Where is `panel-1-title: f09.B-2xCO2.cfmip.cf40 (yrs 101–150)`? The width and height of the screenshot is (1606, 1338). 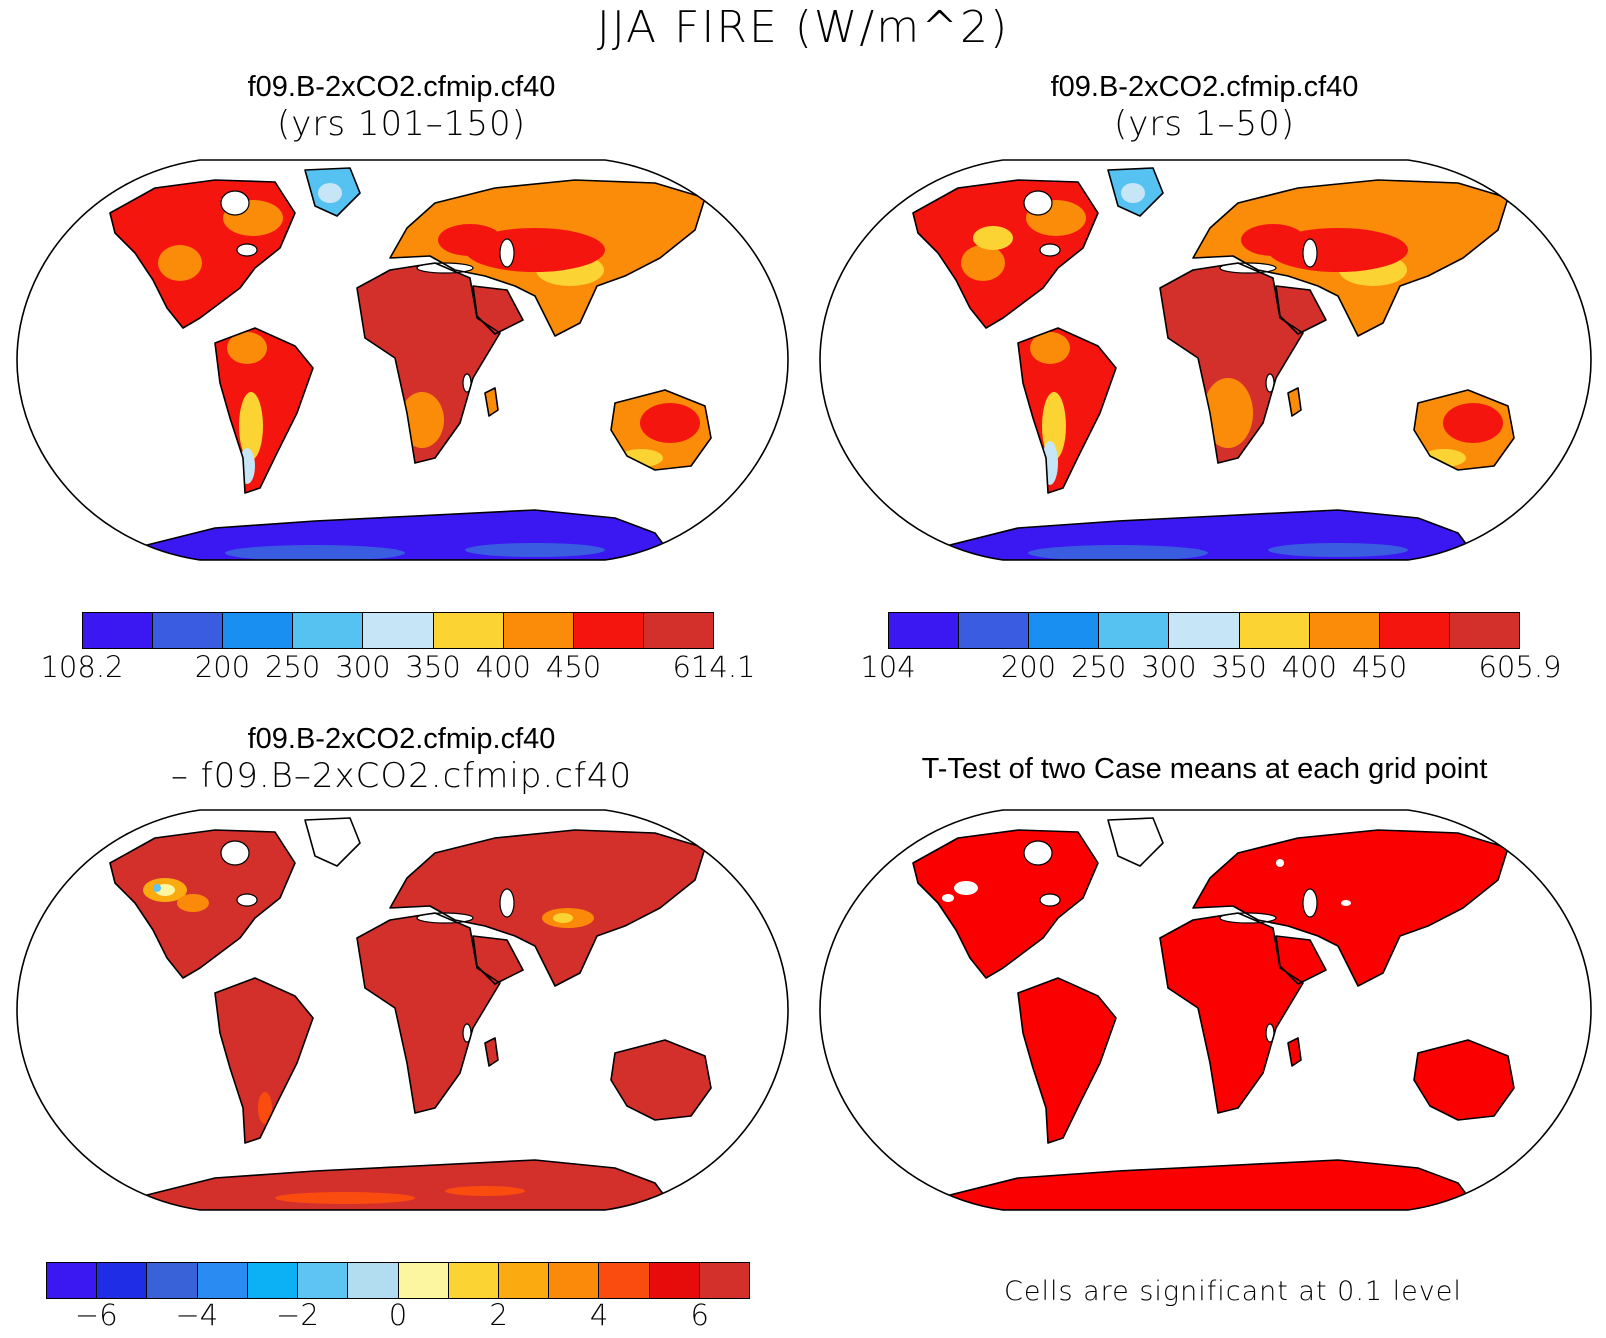
panel-1-title: f09.B-2xCO2.cfmip.cf40 (yrs 101–150) is located at coordinates (401, 107).